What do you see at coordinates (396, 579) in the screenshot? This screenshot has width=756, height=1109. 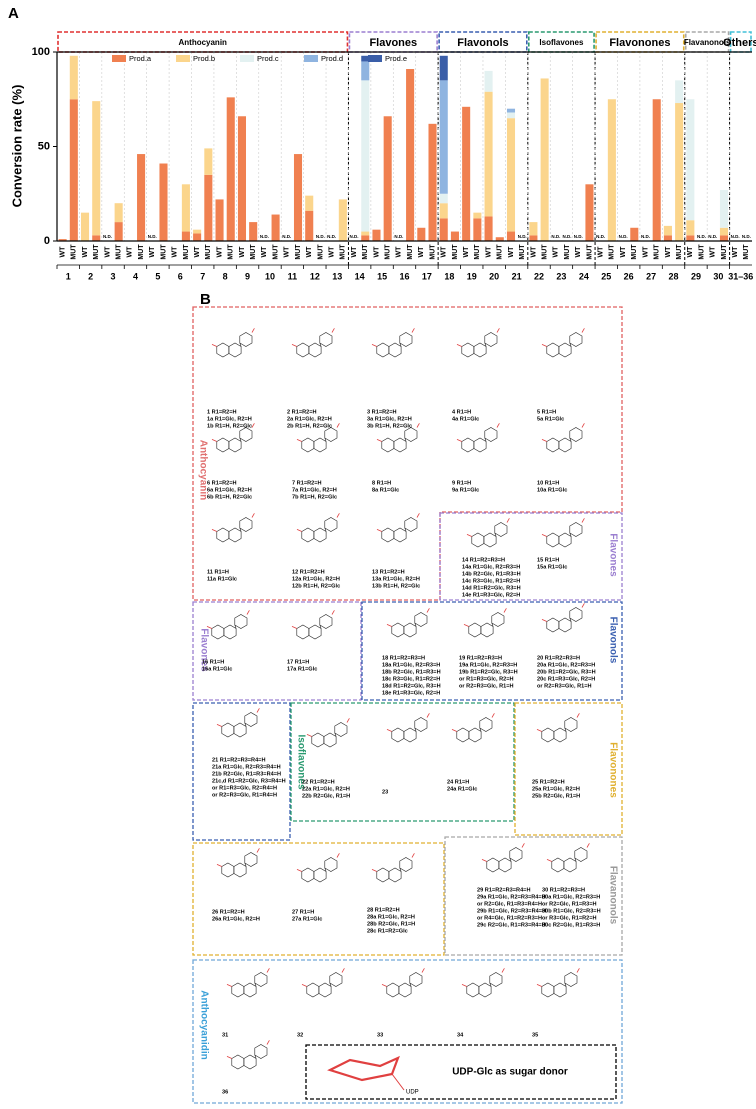 I see `compound-caption: 13a R1=Glc, R2=H` at bounding box center [396, 579].